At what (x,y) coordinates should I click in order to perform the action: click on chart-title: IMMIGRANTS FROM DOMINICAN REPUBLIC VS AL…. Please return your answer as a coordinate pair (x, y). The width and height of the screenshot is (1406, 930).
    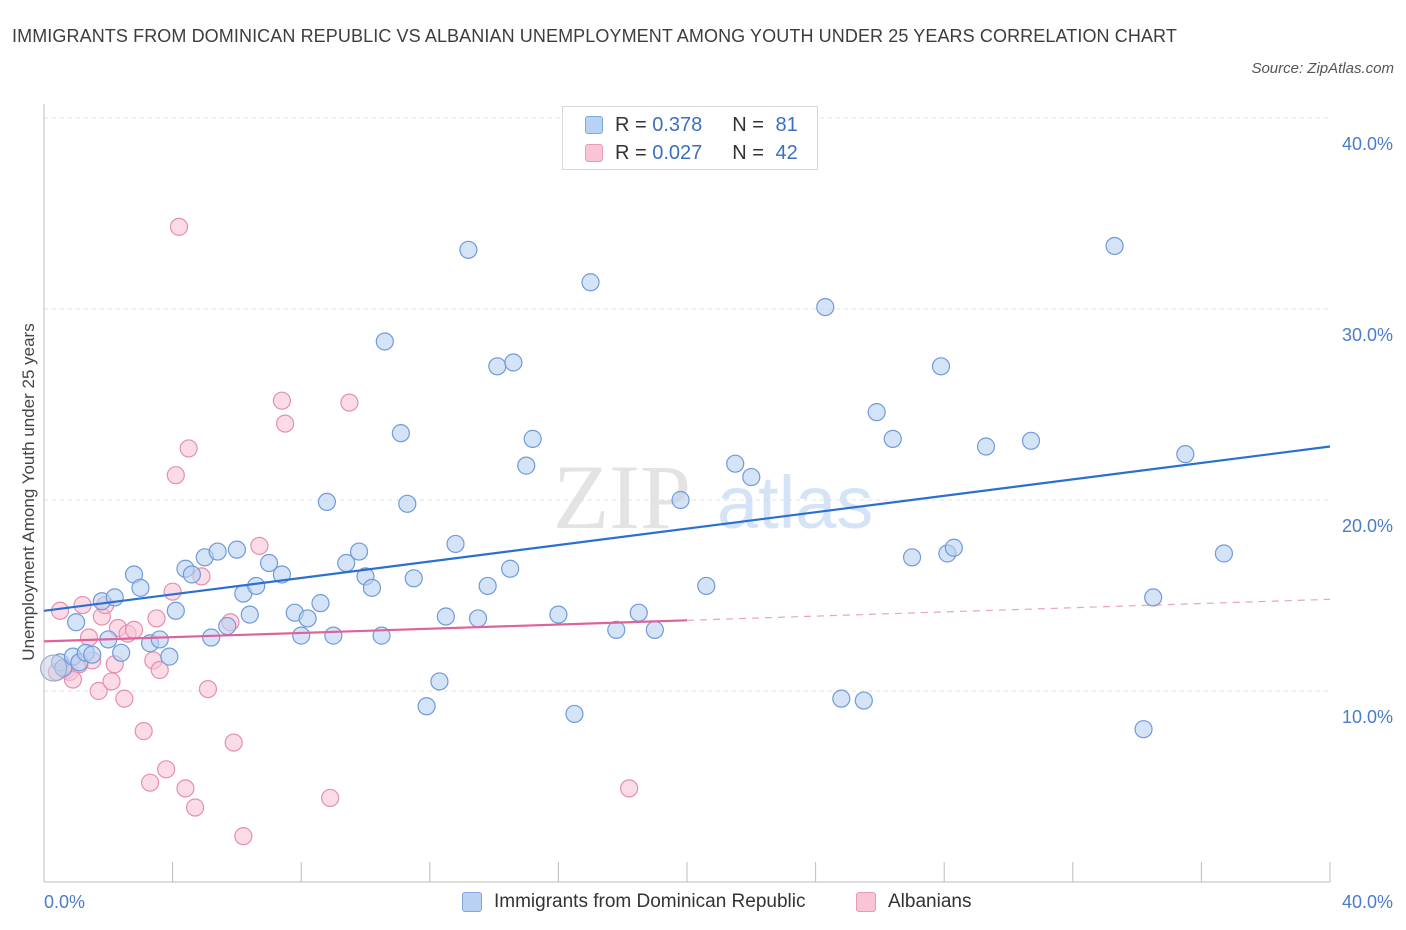
    Looking at the image, I should click on (594, 36).